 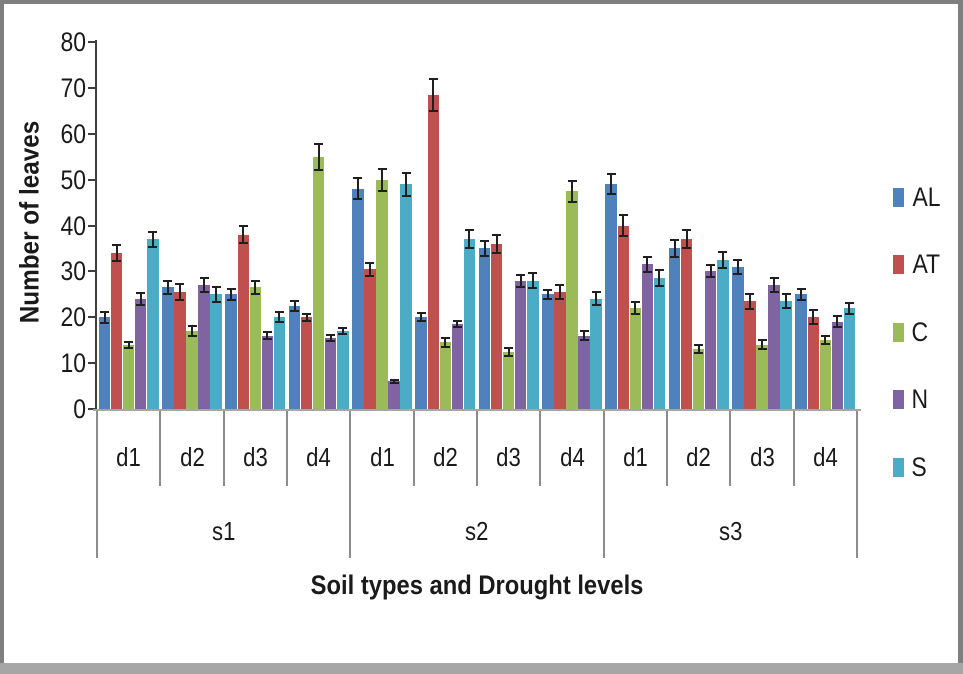 I want to click on y-tick-label: 50, so click(x=58, y=179).